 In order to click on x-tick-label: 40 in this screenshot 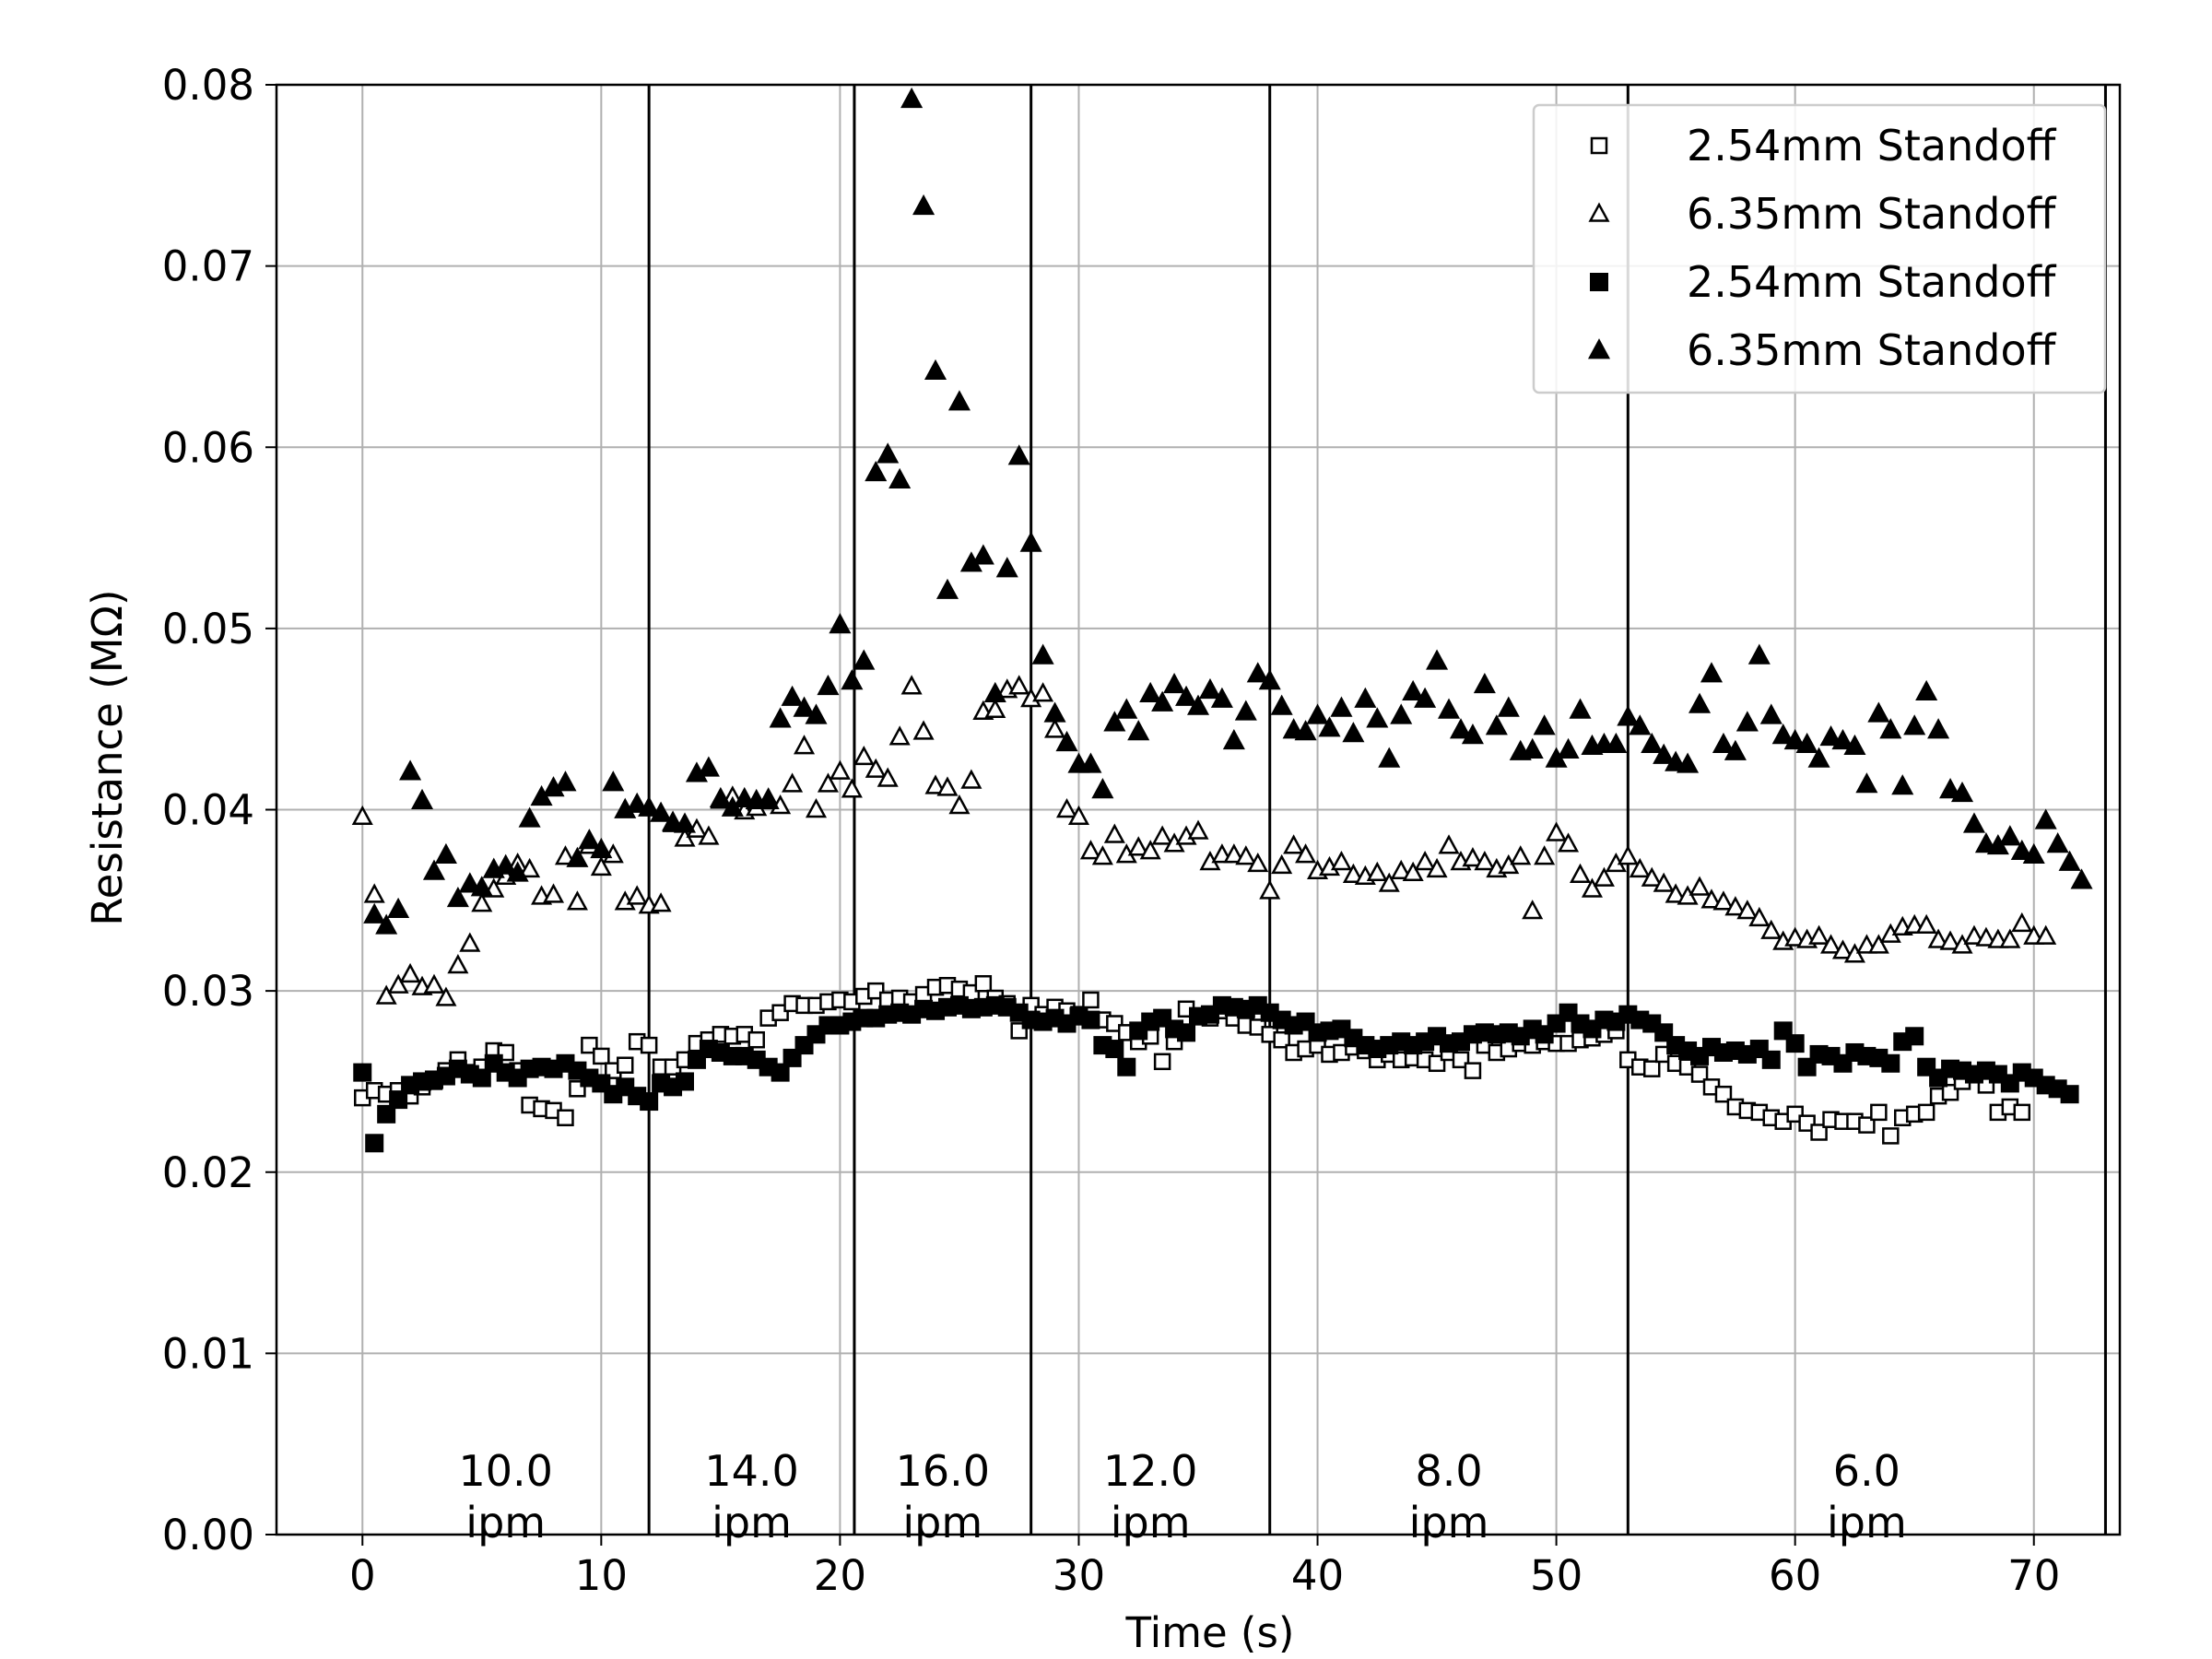, I will do `click(1317, 1575)`.